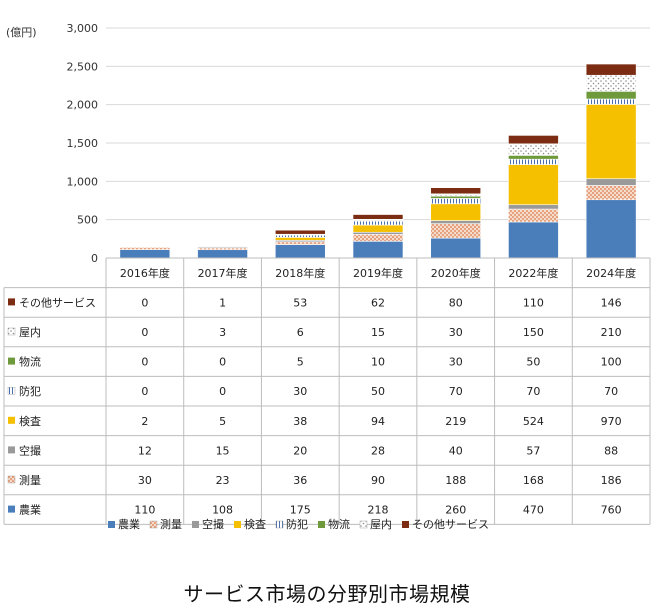 Image resolution: width=654 pixels, height=614 pixels. What do you see at coordinates (129, 524) in the screenshot?
I see `legend-label: 農業` at bounding box center [129, 524].